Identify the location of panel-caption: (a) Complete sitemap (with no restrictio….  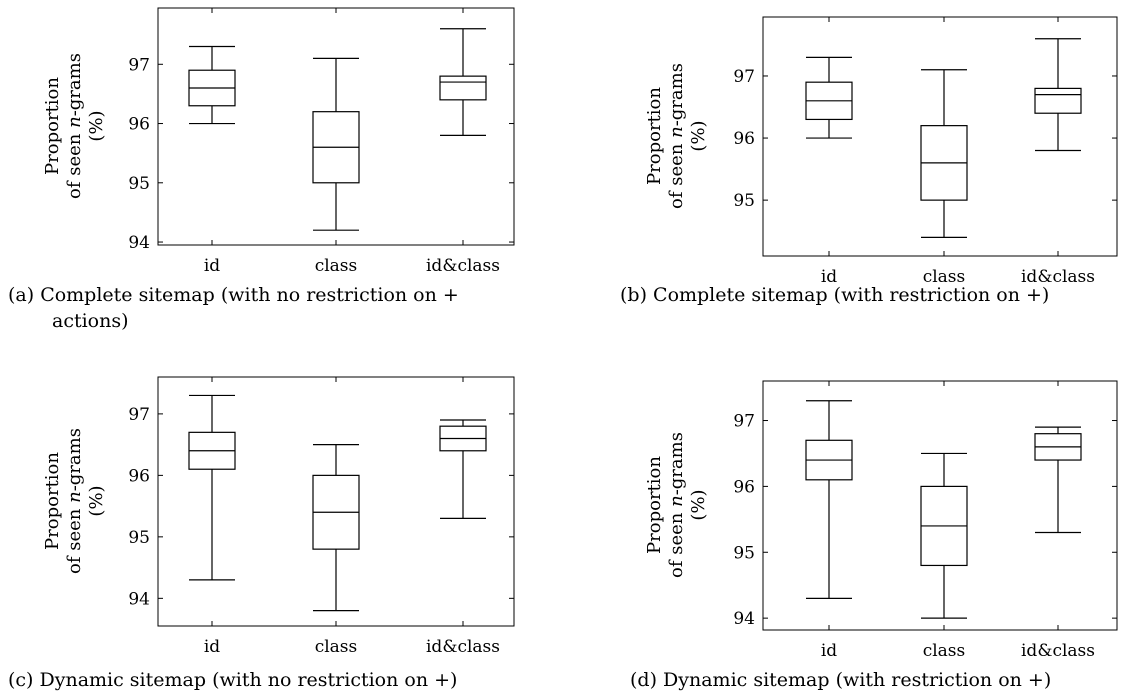
(233, 295).